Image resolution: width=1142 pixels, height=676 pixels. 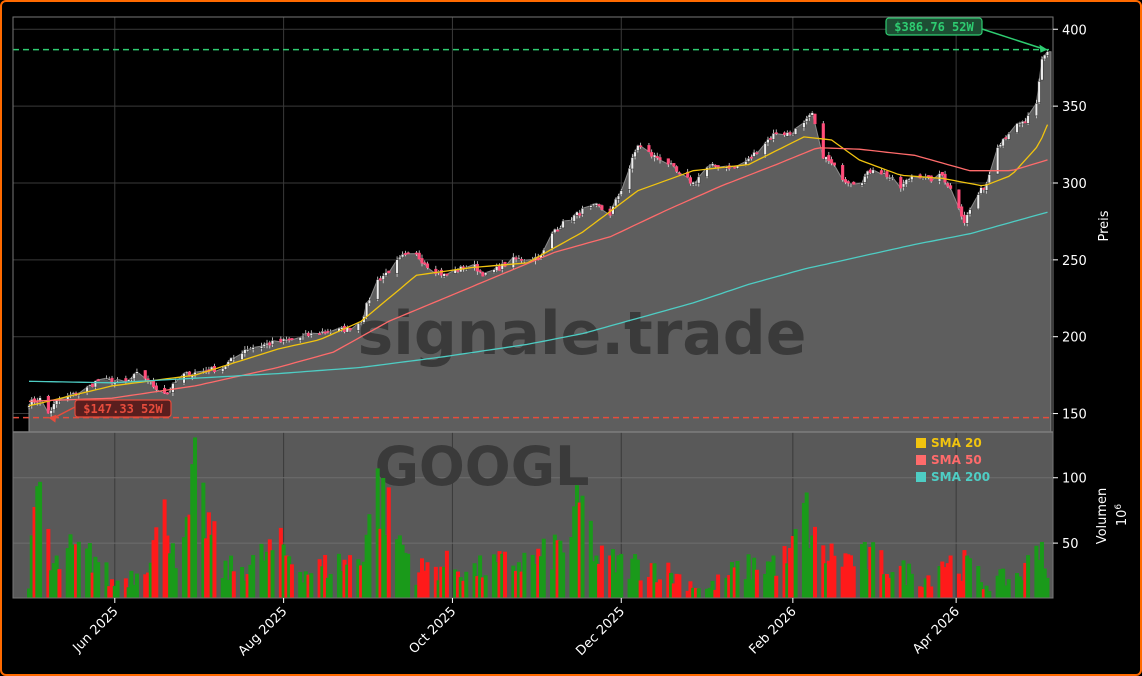 What do you see at coordinates (966, 35) in the screenshot?
I see `high-52w-annotation: $386.76 52W` at bounding box center [966, 35].